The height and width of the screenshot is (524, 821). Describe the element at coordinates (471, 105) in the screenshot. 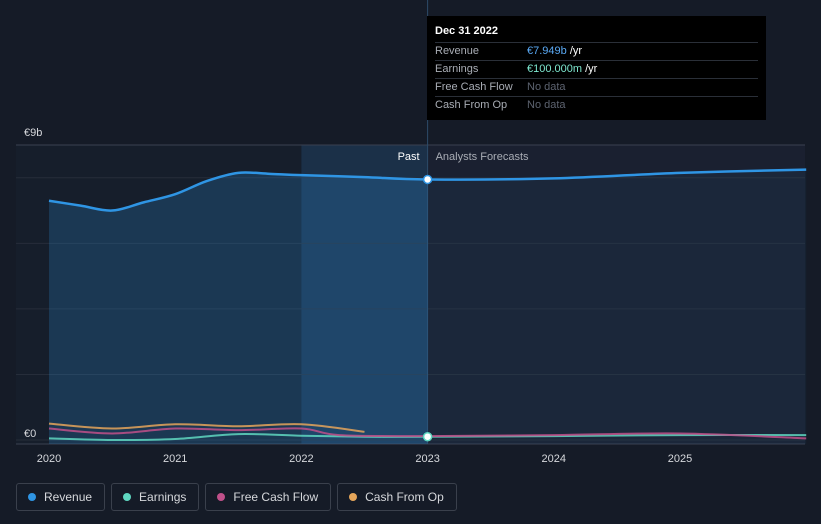

I see `tooltip-label: Cash From Op` at that location.